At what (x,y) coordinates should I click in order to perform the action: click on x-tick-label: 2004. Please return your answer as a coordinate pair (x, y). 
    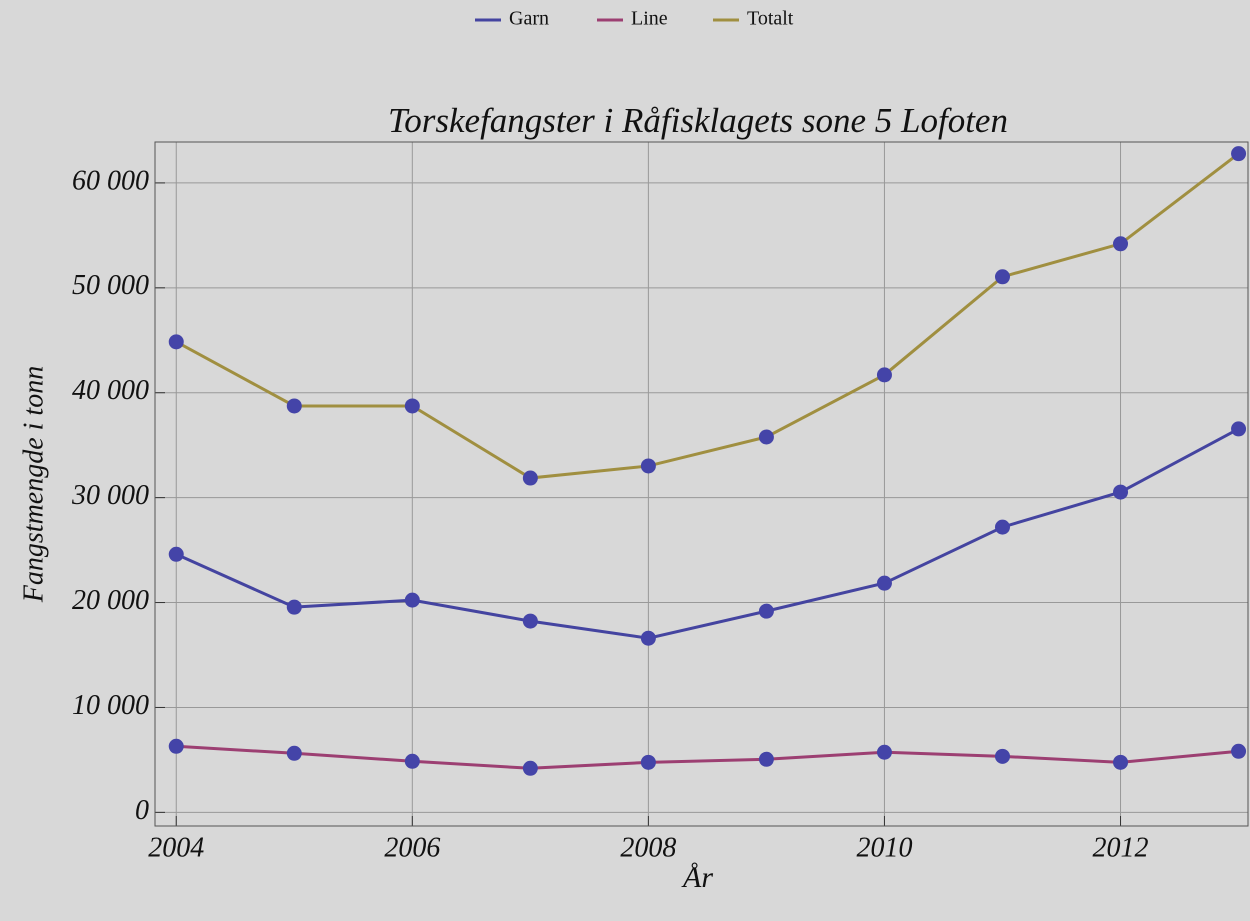
    Looking at the image, I should click on (176, 847).